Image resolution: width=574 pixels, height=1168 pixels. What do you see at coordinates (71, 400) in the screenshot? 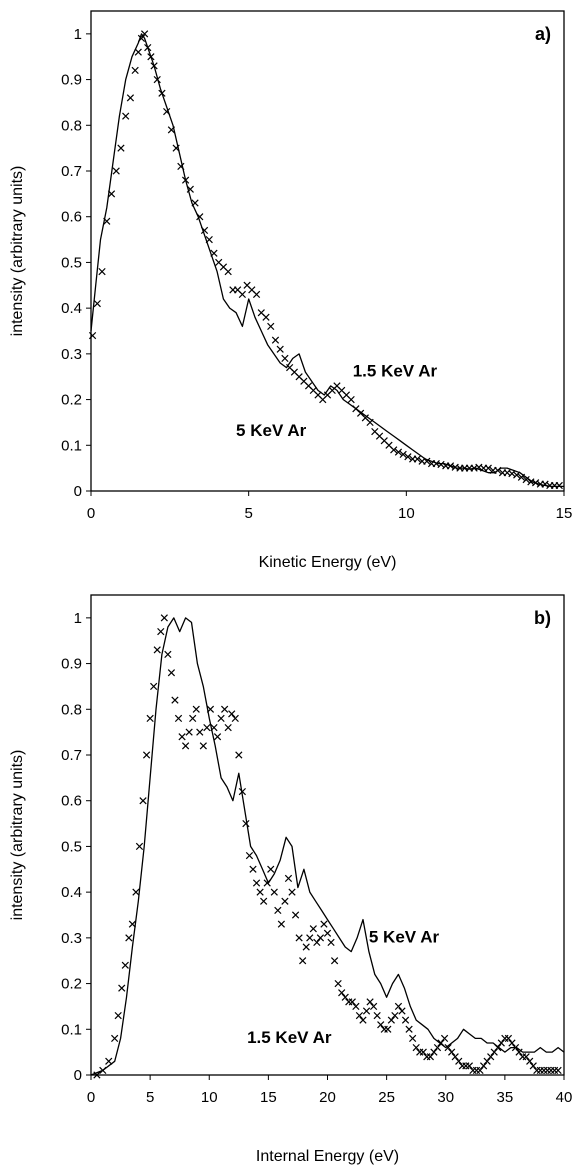
I see `y-tick-label: 0.2` at bounding box center [71, 400].